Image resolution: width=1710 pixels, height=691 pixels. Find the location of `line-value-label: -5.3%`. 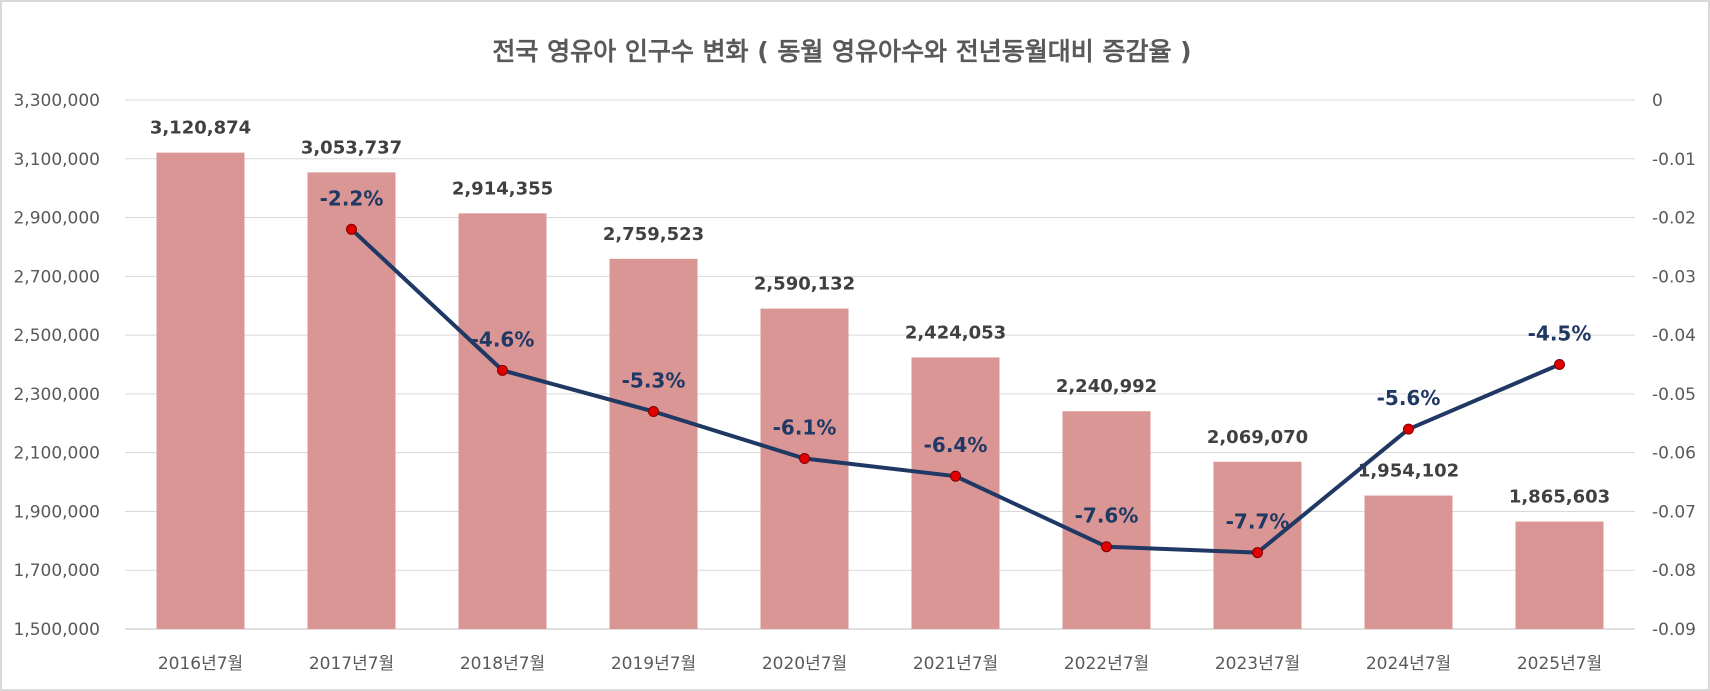

line-value-label: -5.3% is located at coordinates (654, 381).